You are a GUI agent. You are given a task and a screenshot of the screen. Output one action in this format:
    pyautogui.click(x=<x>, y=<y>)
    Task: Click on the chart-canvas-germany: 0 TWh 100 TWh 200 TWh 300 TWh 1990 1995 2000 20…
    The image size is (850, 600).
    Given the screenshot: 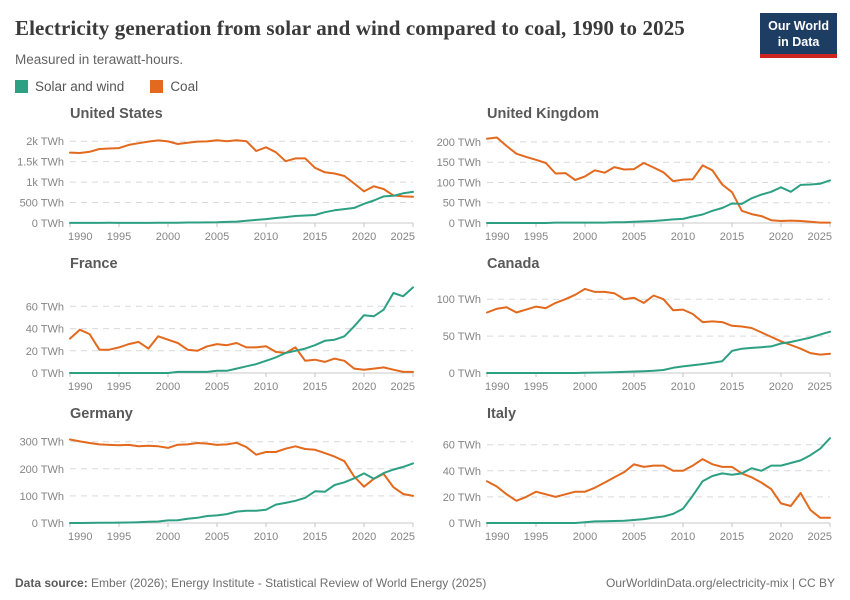 What is the action you would take?
    pyautogui.click(x=217, y=490)
    